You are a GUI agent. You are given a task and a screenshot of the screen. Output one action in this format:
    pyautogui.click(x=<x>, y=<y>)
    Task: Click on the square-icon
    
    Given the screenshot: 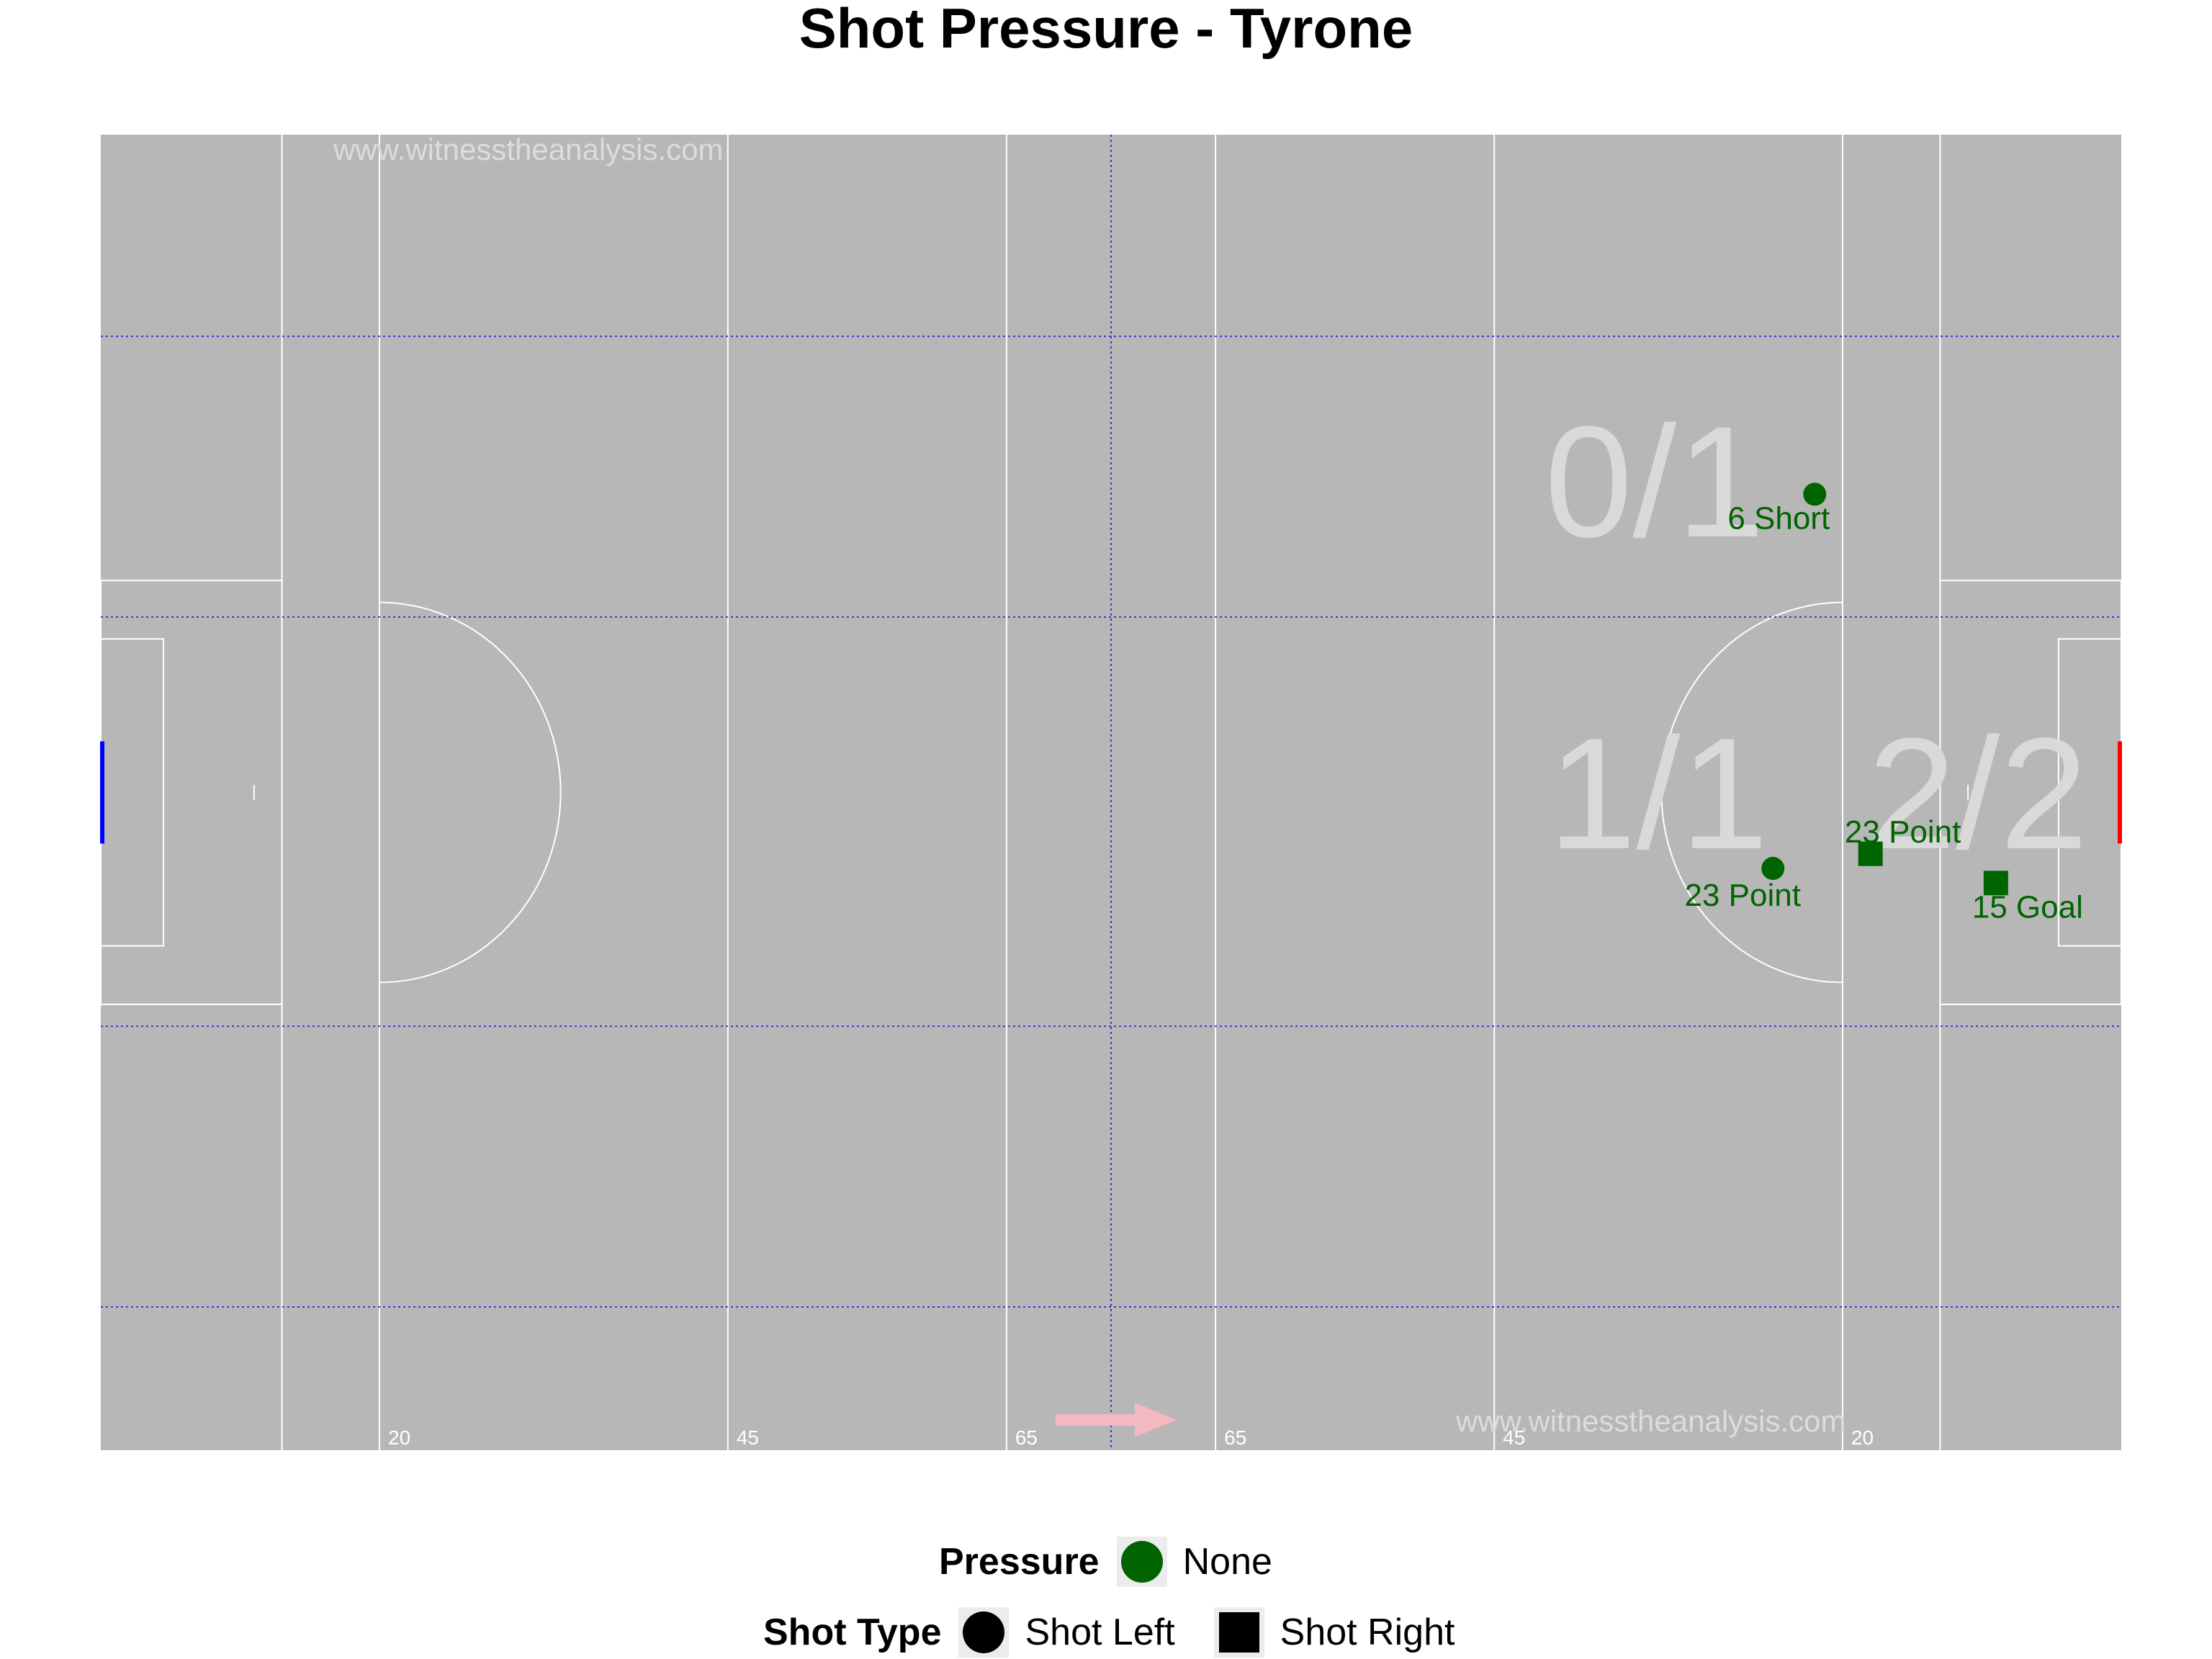 What is the action you would take?
    pyautogui.click(x=1238, y=1633)
    